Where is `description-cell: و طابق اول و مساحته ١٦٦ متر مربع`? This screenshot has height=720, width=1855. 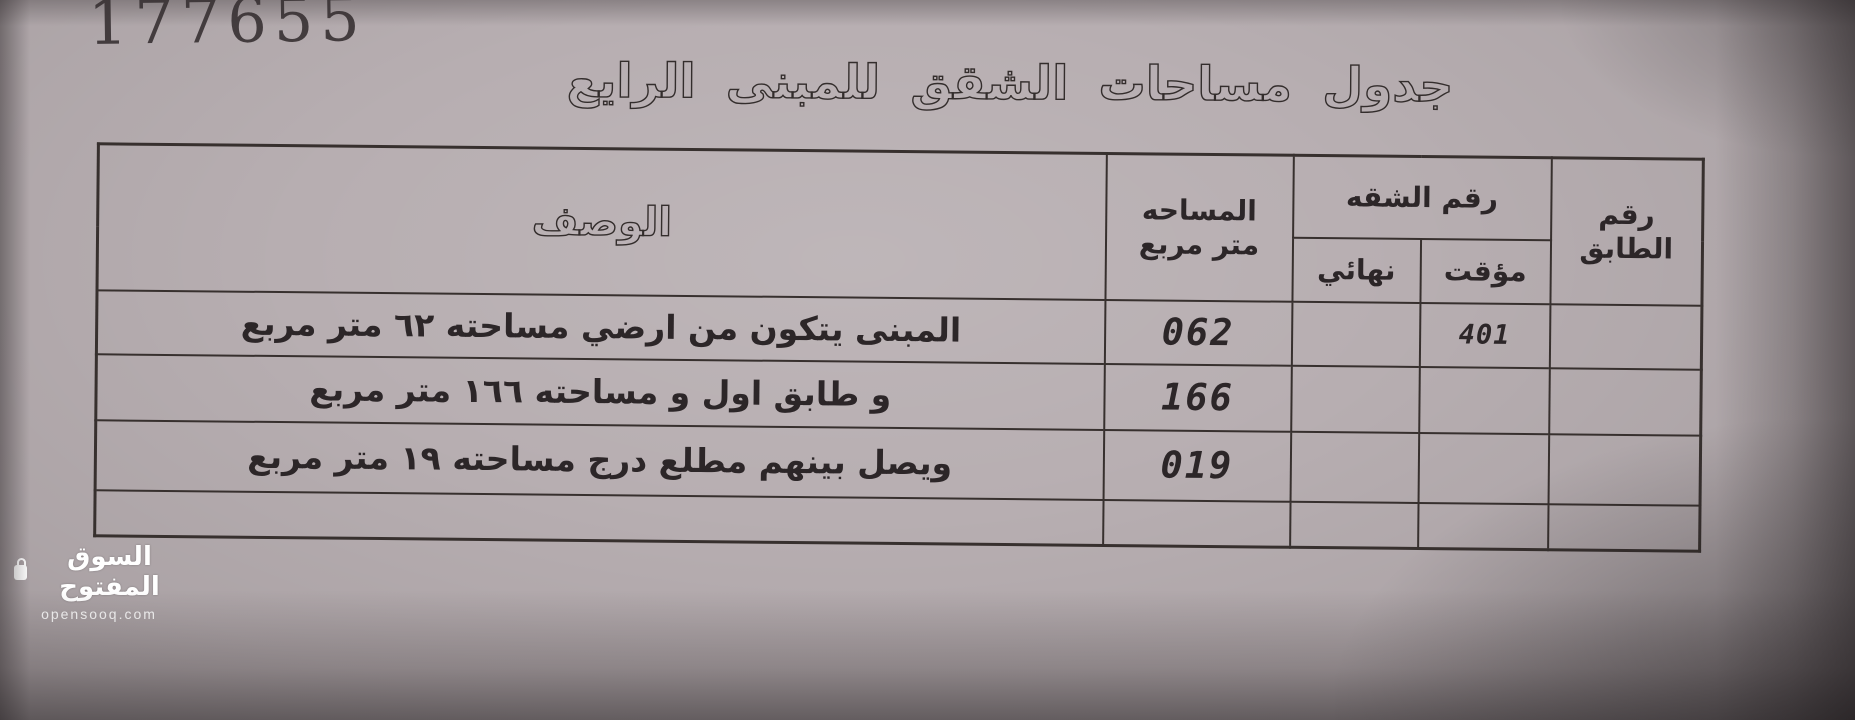 description-cell: و طابق اول و مساحته ١٦٦ متر مربع is located at coordinates (600, 391).